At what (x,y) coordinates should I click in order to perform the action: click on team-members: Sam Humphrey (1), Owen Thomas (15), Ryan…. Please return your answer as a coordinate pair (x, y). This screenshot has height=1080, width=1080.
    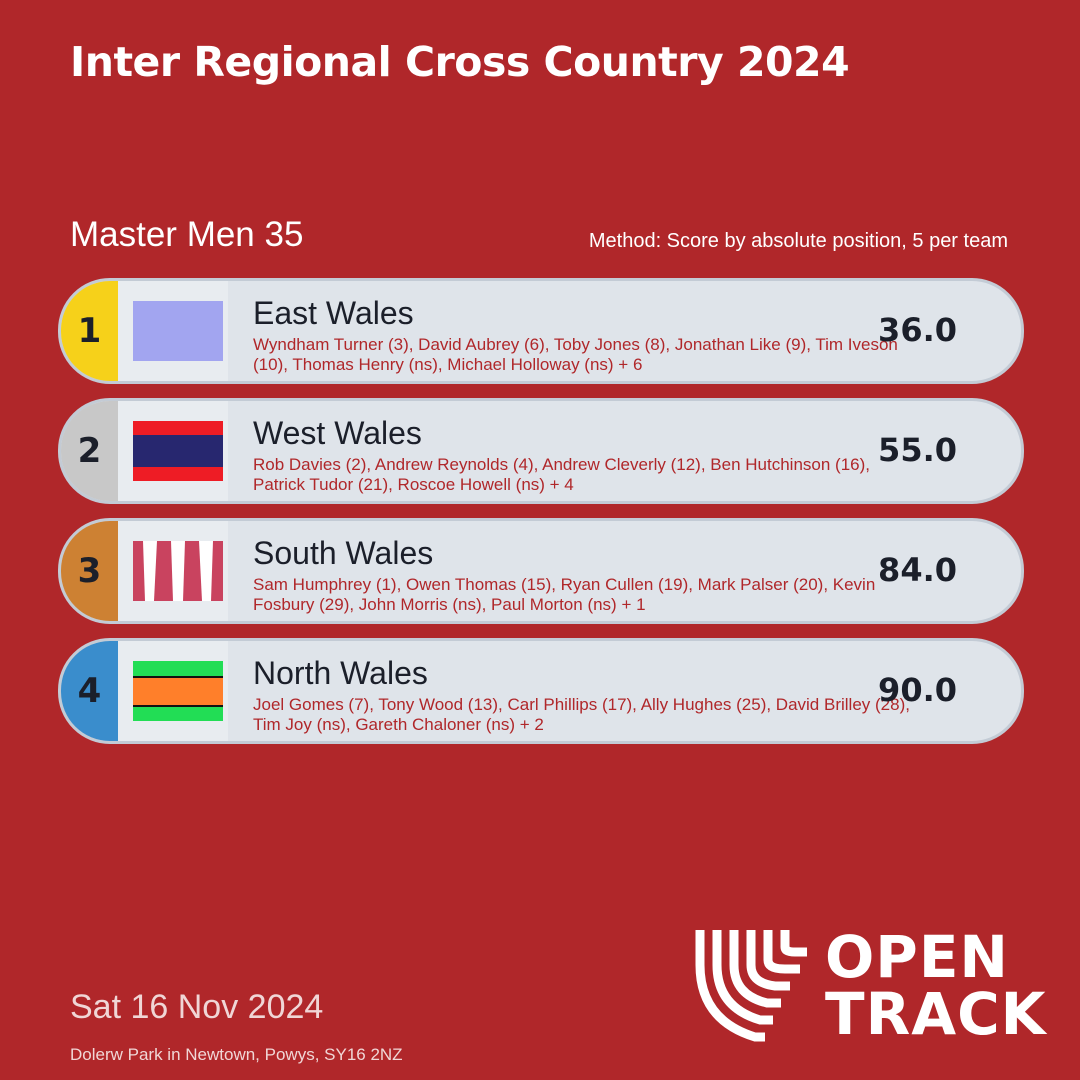
    Looking at the image, I should click on (564, 594).